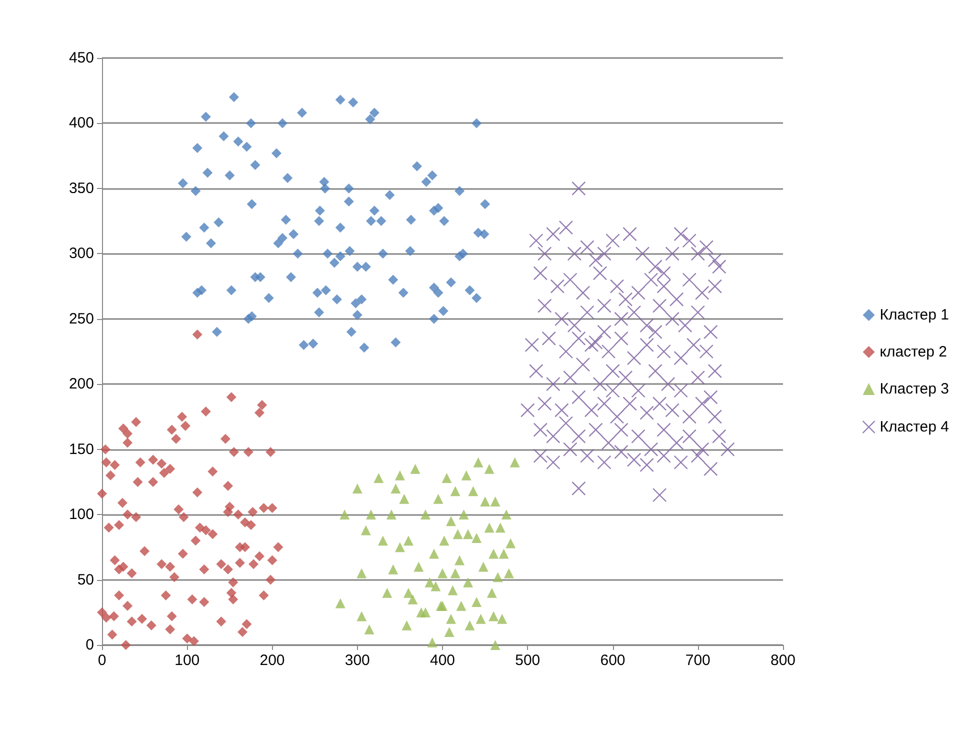 Image resolution: width=974 pixels, height=743 pixels. I want to click on y-tick-label: 200, so click(81, 384).